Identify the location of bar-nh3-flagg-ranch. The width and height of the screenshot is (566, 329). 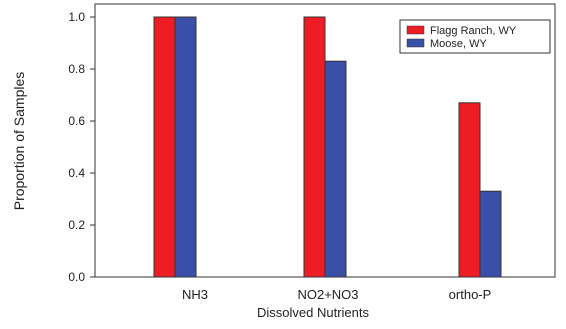
(164, 147).